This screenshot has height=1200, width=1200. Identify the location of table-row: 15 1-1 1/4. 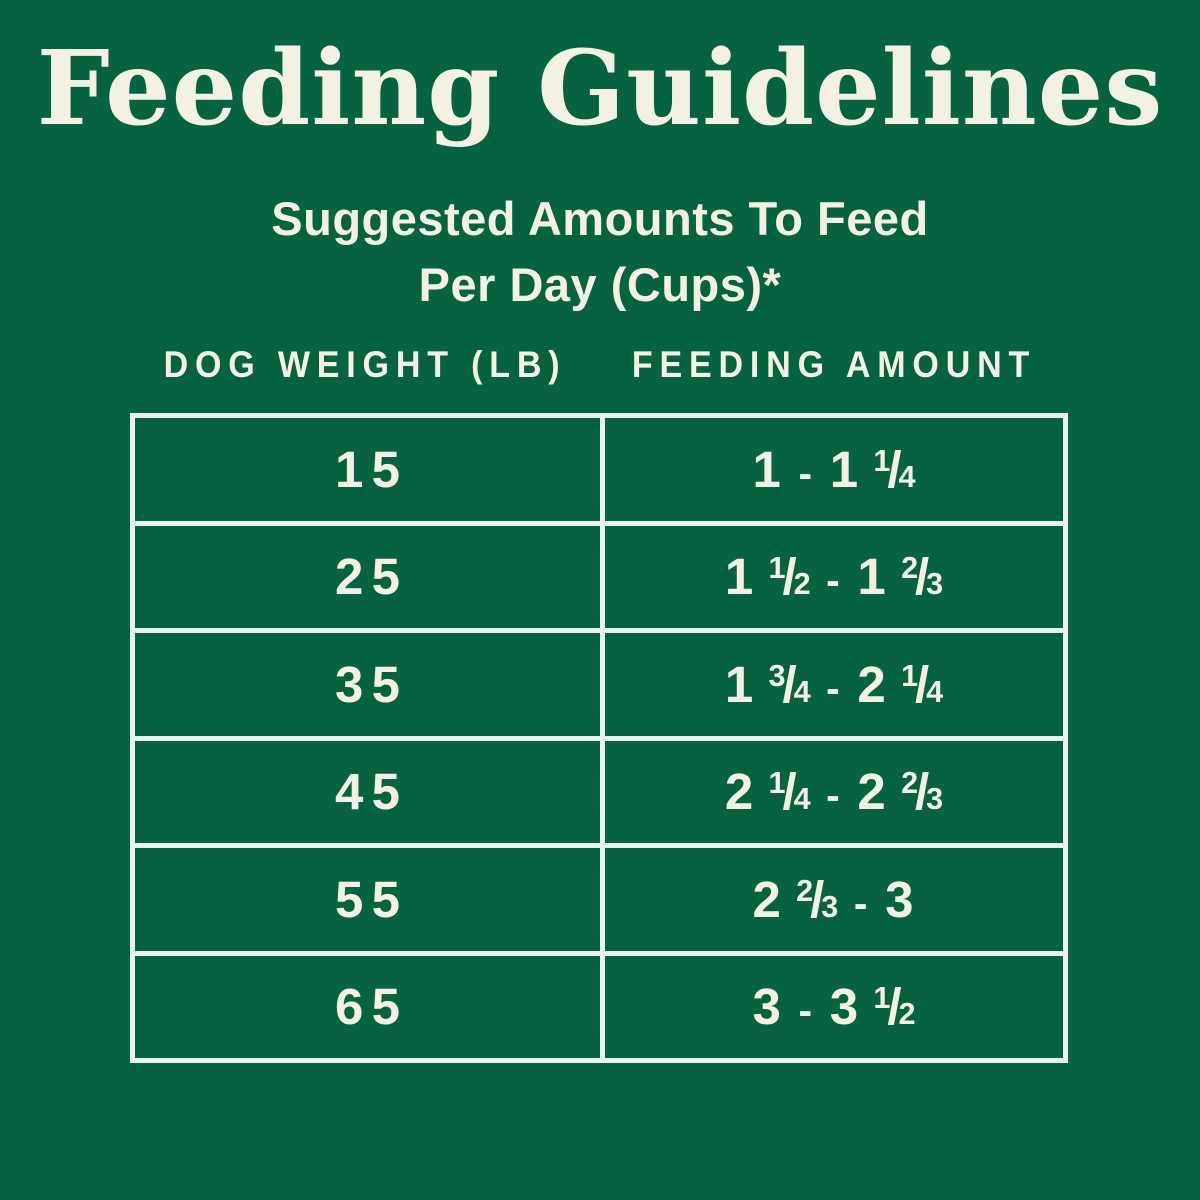
(599, 469).